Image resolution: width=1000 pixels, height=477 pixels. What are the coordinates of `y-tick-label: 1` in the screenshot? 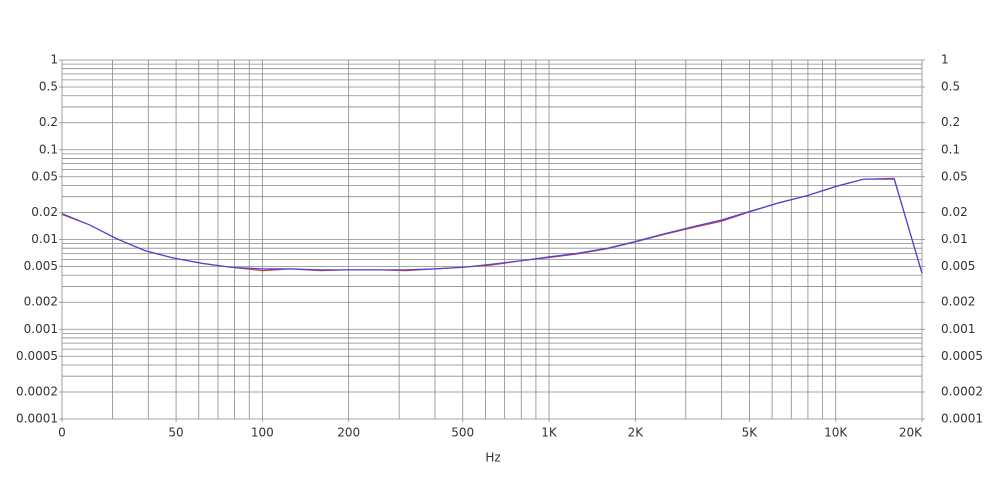 It's located at (54, 60).